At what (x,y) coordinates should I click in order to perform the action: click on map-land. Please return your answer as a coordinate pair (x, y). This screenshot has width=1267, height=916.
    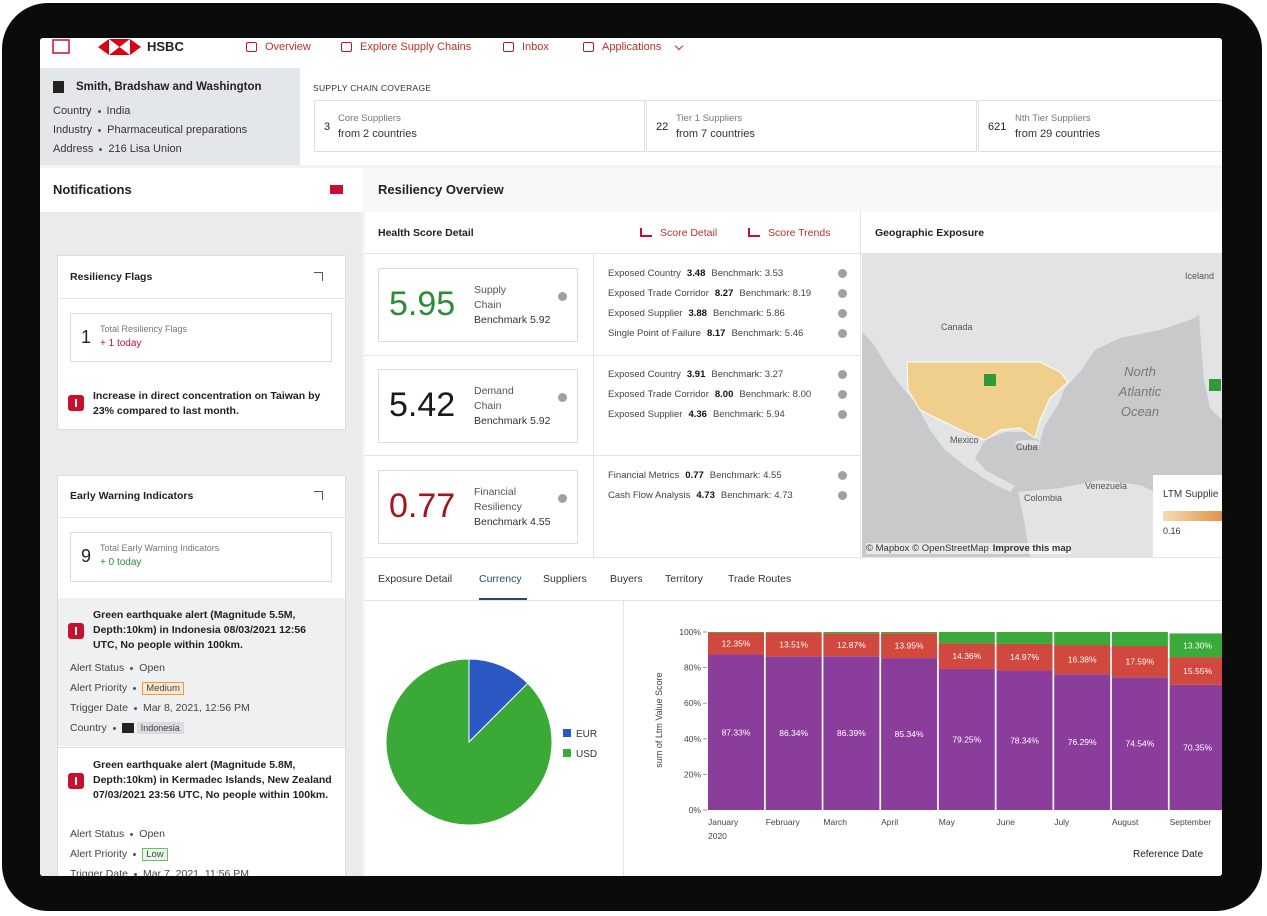
    Looking at the image, I should click on (1209, 337).